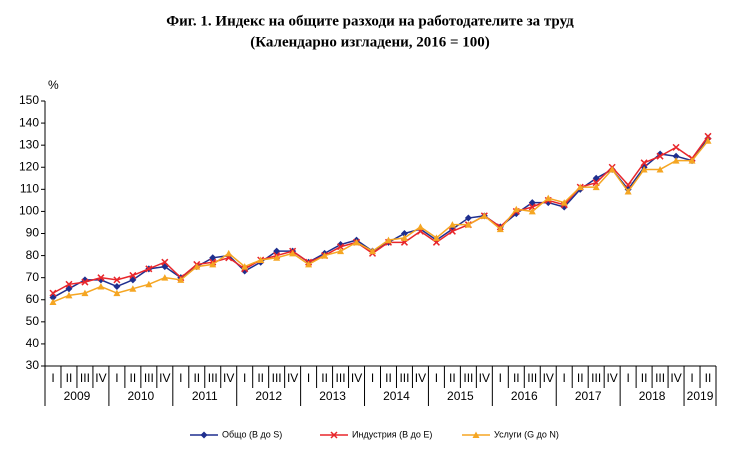 The image size is (740, 450). Describe the element at coordinates (460, 396) in the screenshot. I see `x-group-label: 2015` at that location.